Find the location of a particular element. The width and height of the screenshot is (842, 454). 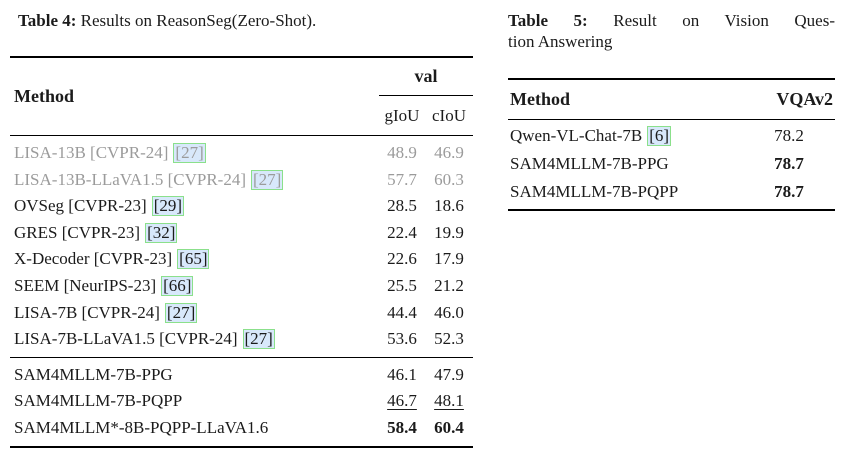

table-row: GRES [CVPR-23] [32] 22.4 19.9 is located at coordinates (241, 233).